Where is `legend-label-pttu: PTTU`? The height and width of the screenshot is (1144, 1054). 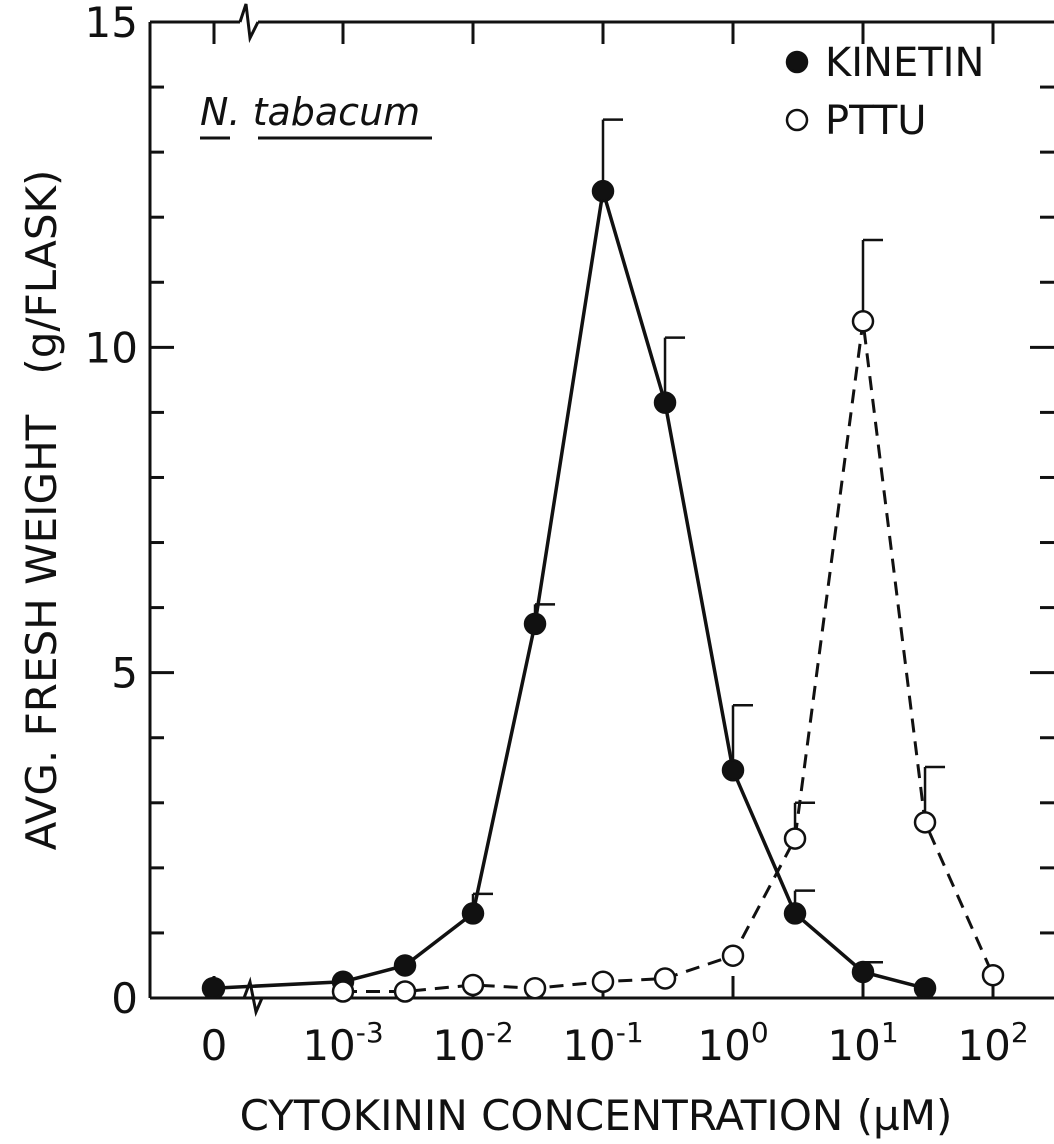 legend-label-pttu: PTTU is located at coordinates (876, 121).